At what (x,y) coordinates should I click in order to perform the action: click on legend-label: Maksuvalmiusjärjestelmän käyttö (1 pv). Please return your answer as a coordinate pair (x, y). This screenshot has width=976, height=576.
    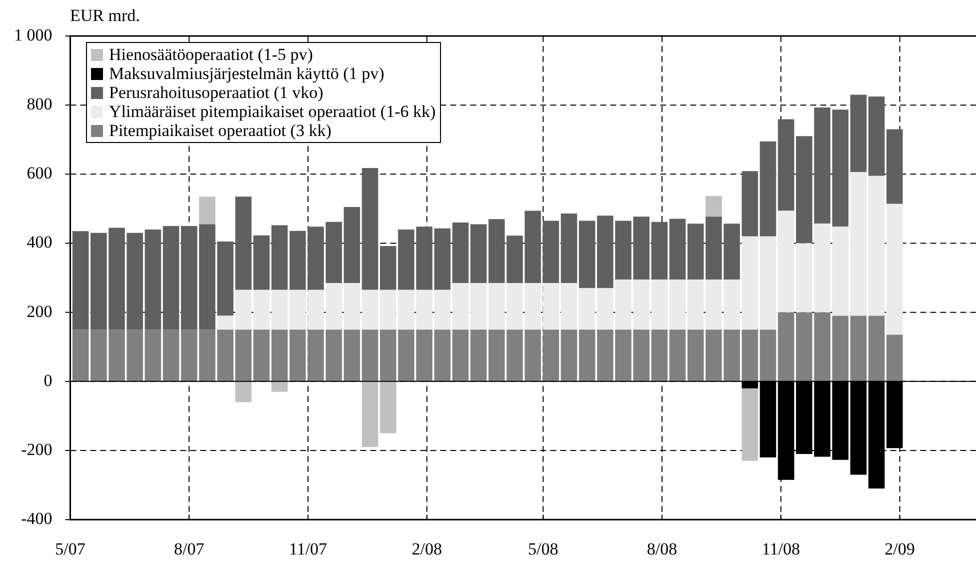
    Looking at the image, I should click on (246, 73).